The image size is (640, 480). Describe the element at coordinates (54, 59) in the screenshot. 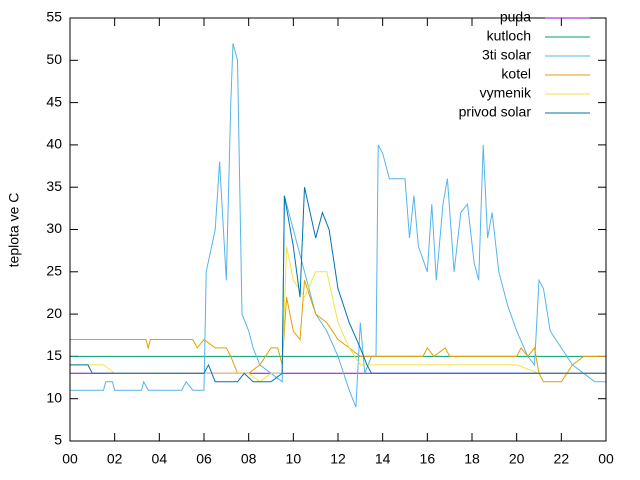

I see `y-tick-label: 50` at that location.